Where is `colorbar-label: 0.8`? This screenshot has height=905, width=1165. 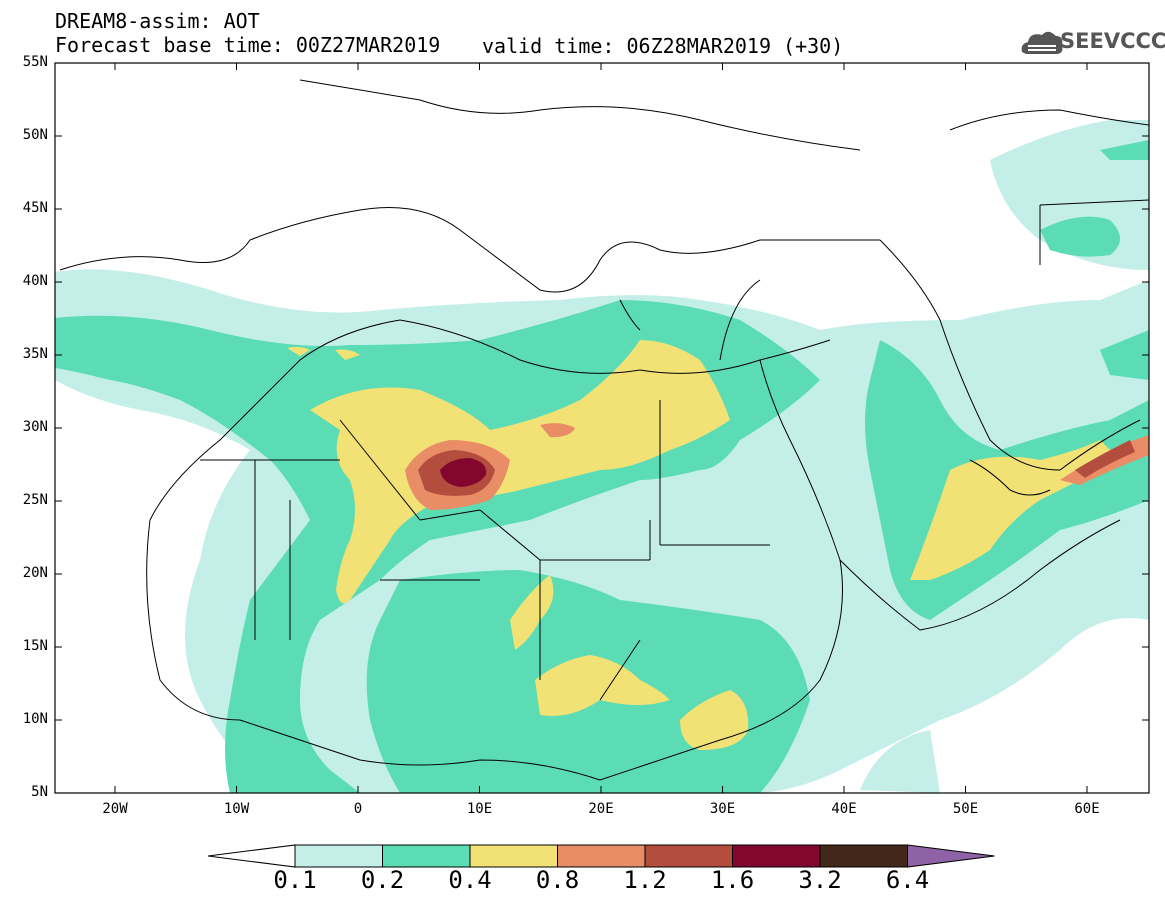 colorbar-label: 0.8 is located at coordinates (557, 880).